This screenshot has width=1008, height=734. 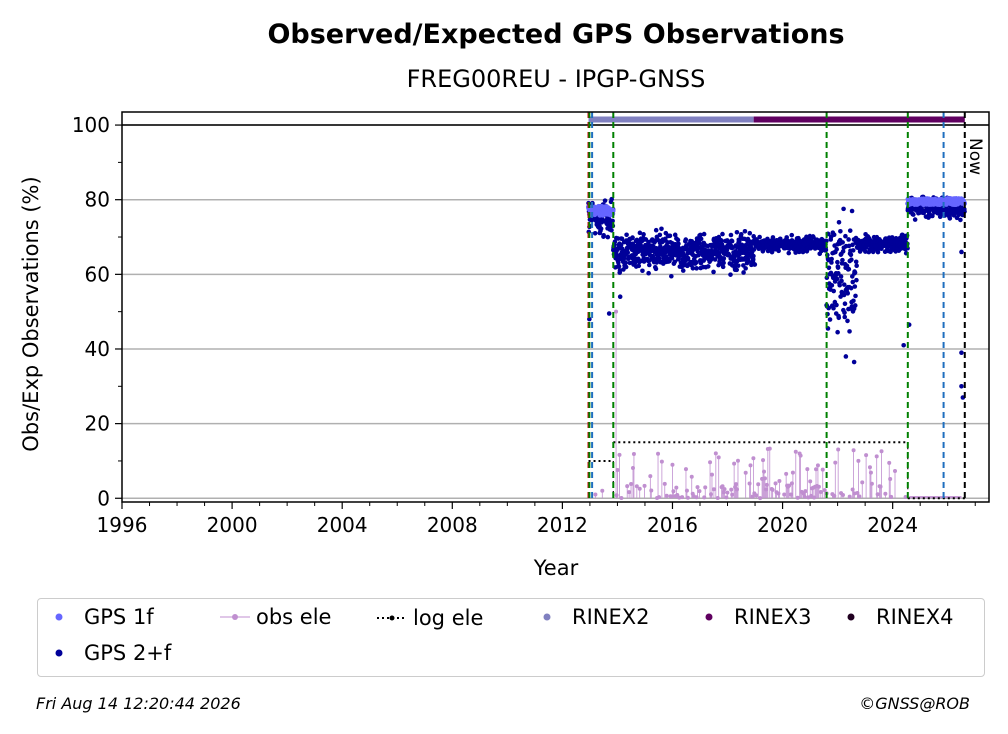 I want to click on y-tick-label: 80, so click(x=97, y=200).